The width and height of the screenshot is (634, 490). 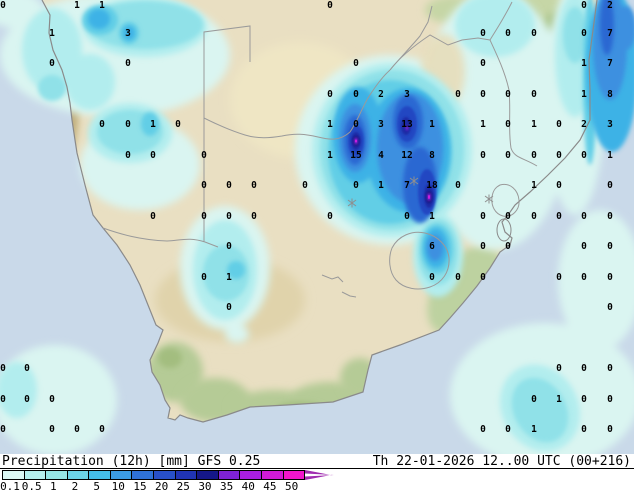 I want to click on colorbar-tick-label: 50, so click(x=291, y=485).